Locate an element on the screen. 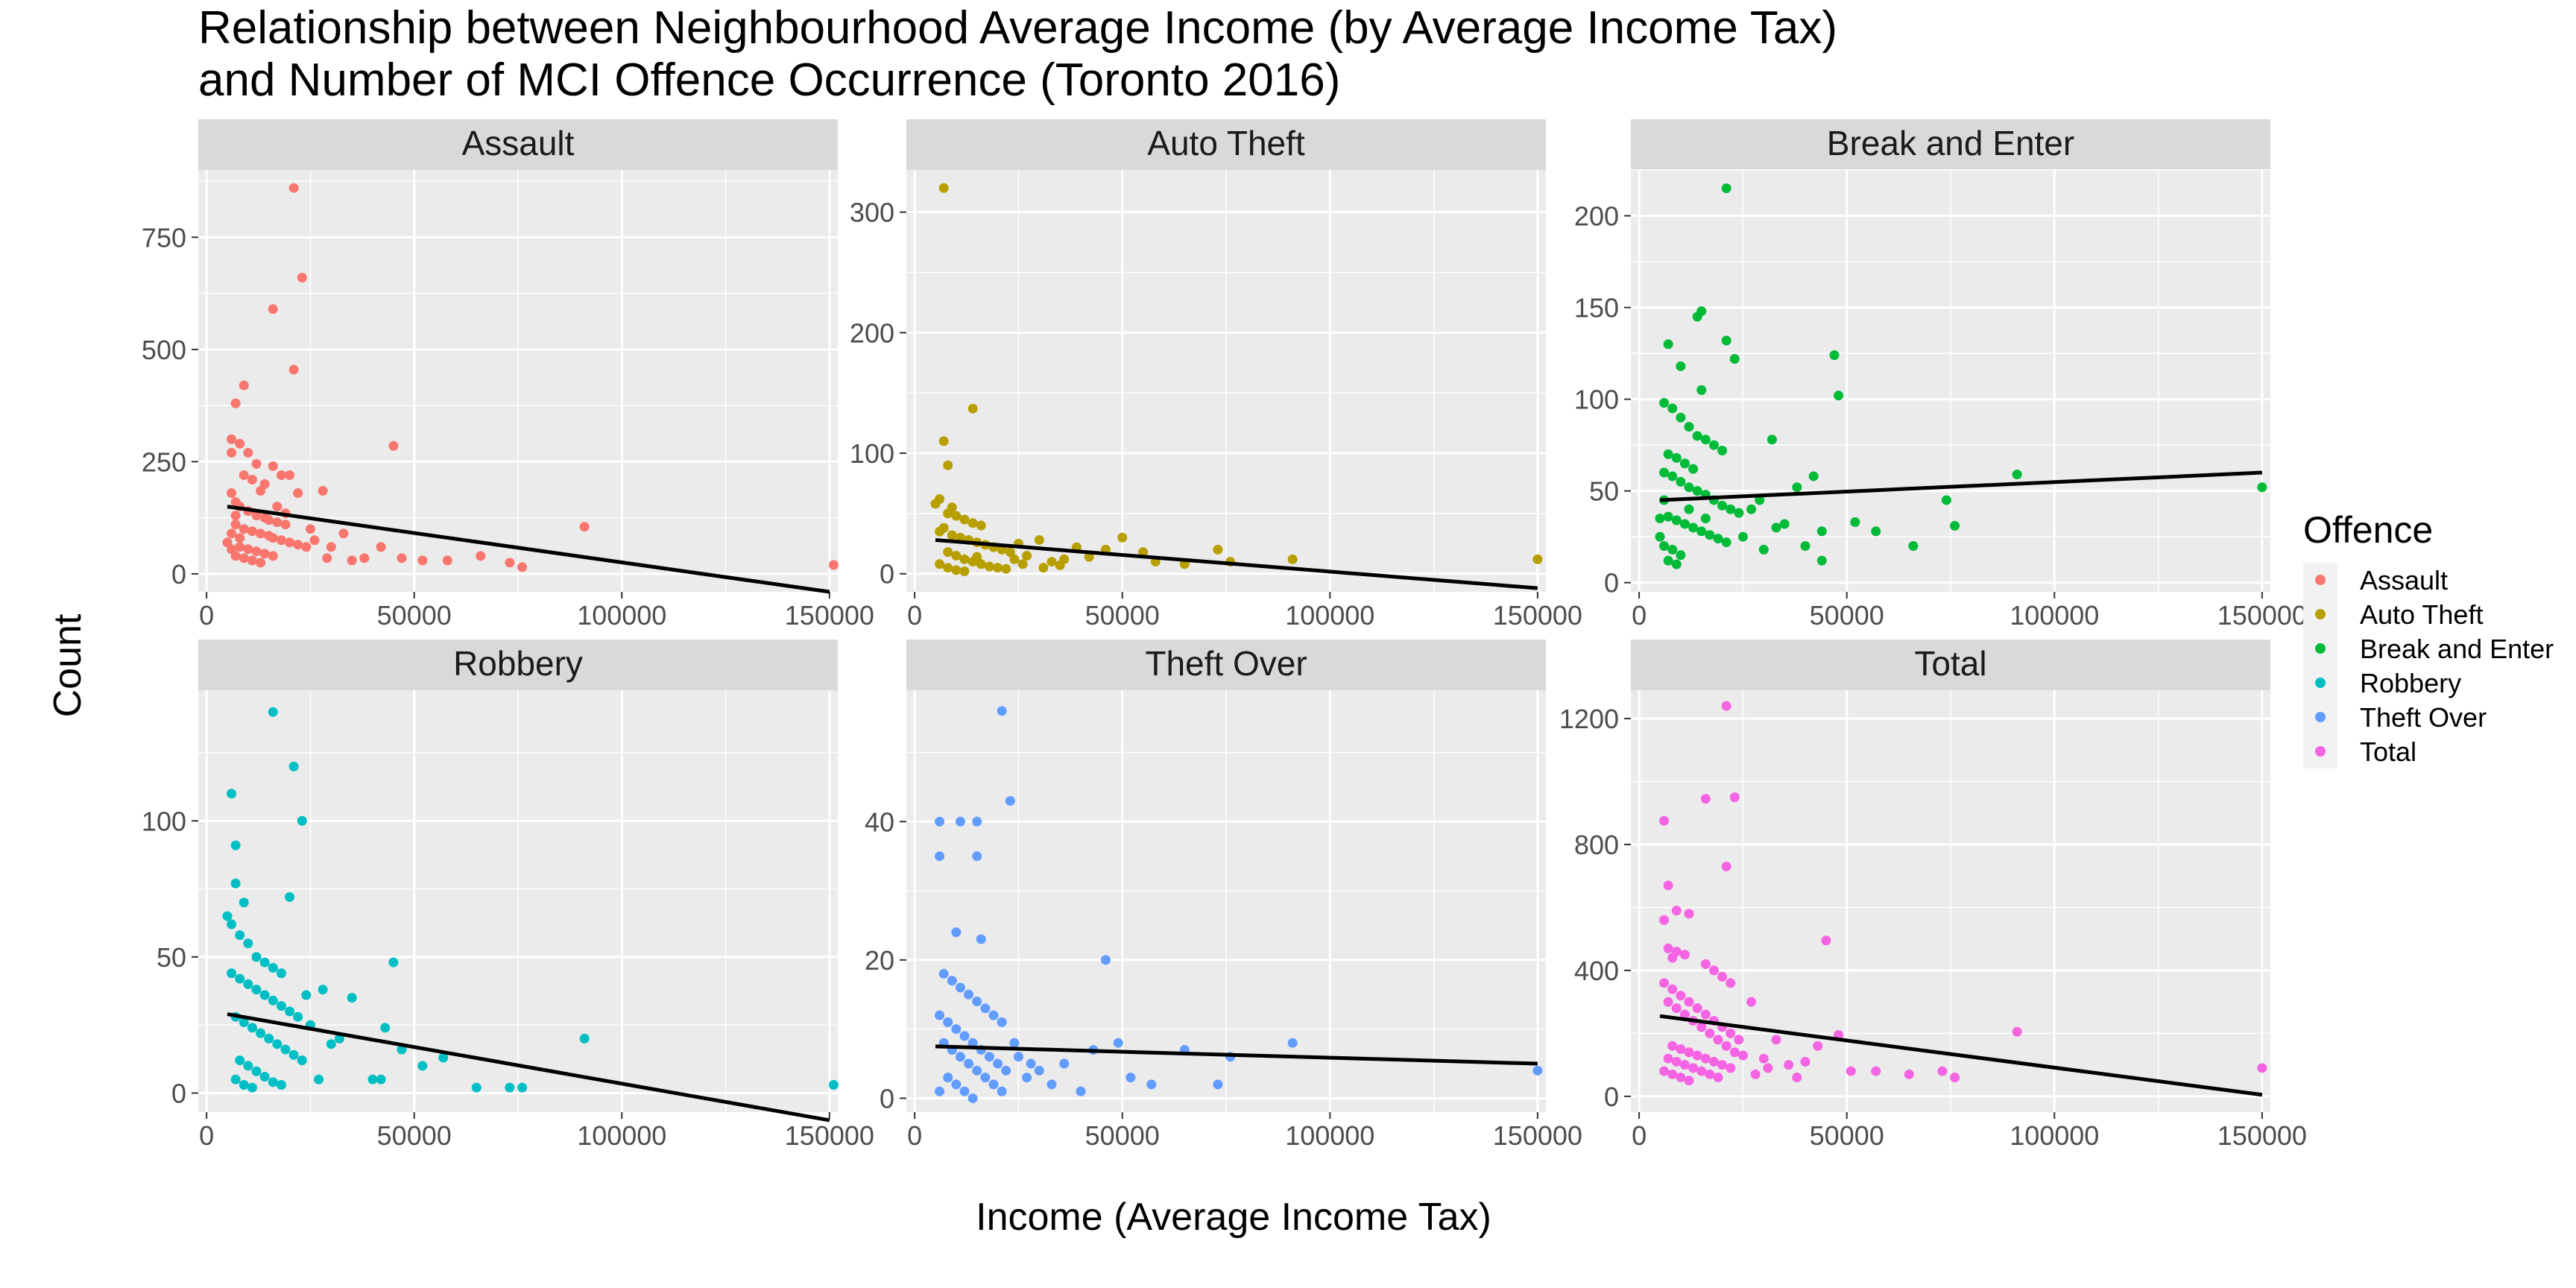 The width and height of the screenshot is (2576, 1288). legend-label: Theft Over is located at coordinates (2423, 717).